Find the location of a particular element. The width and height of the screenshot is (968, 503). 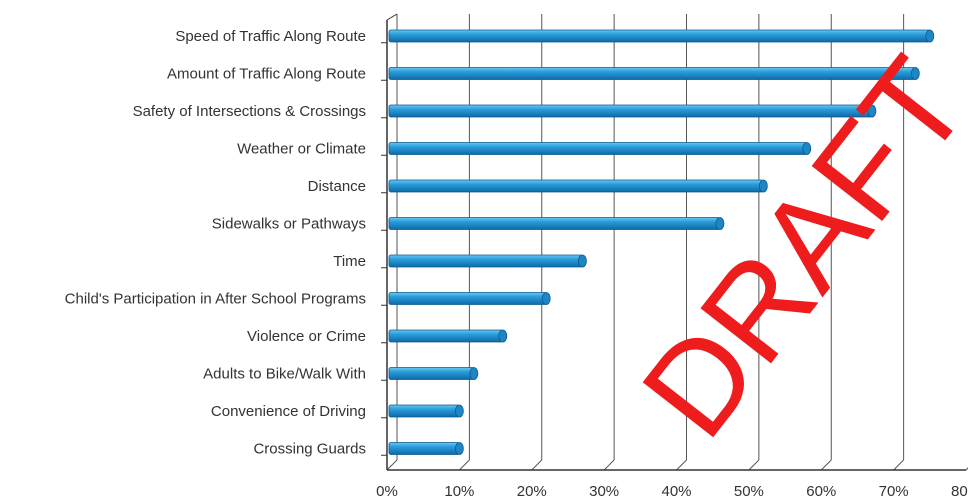

category-label: Distance is located at coordinates (337, 186).